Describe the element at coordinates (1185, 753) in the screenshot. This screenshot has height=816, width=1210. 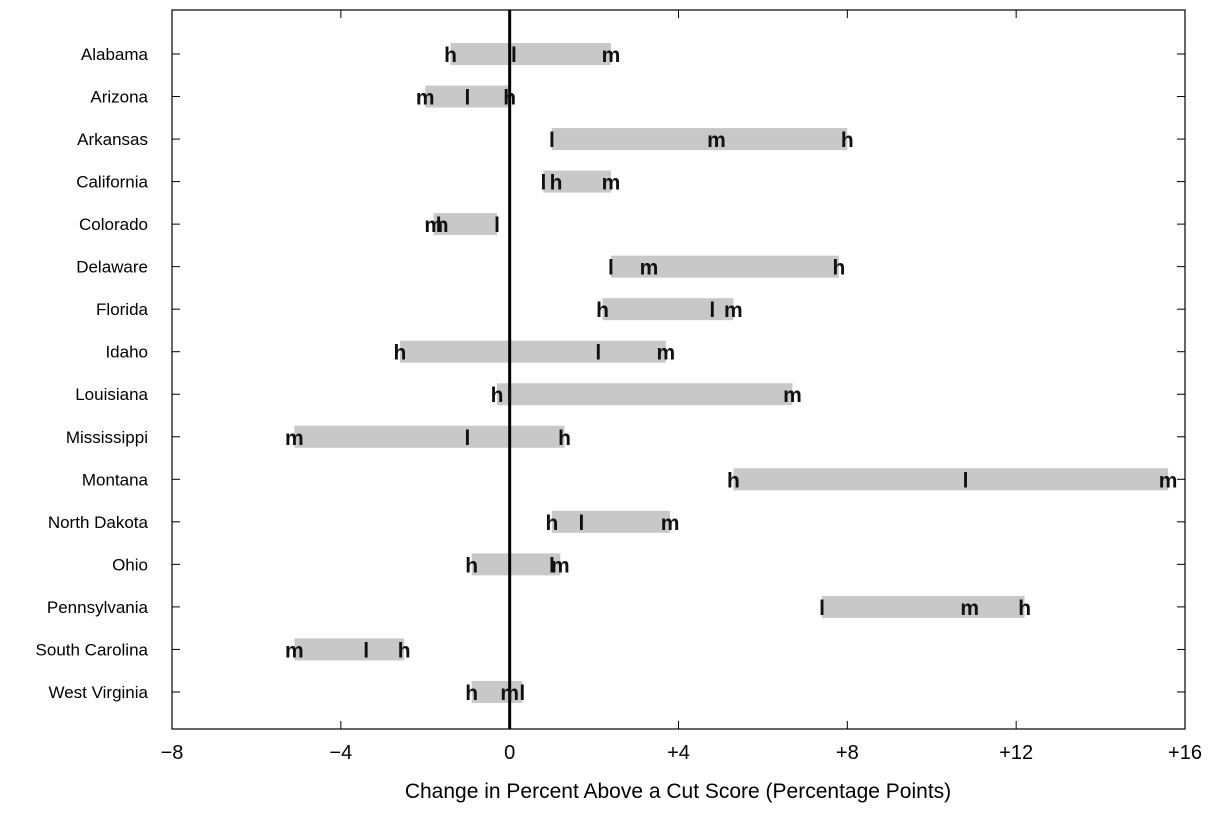
I see `x-tick-label: +16` at that location.